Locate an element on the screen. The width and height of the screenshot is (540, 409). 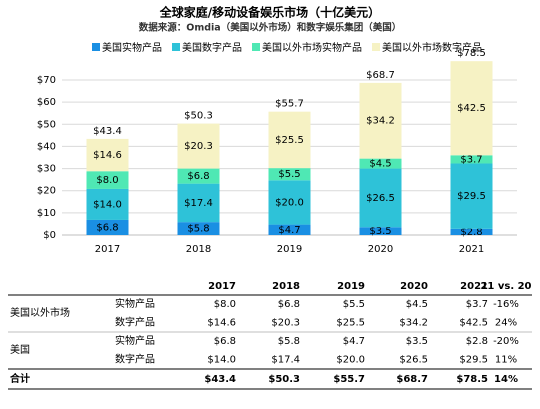
data-label: $34.2 is located at coordinates (380, 121).